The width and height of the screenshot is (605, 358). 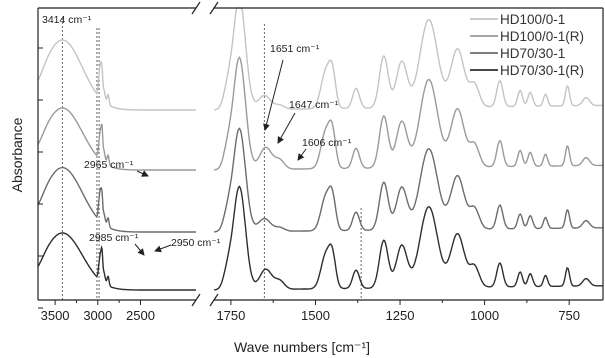 I want to click on annotation-3414: 3414 cm⁻¹, so click(x=67, y=20).